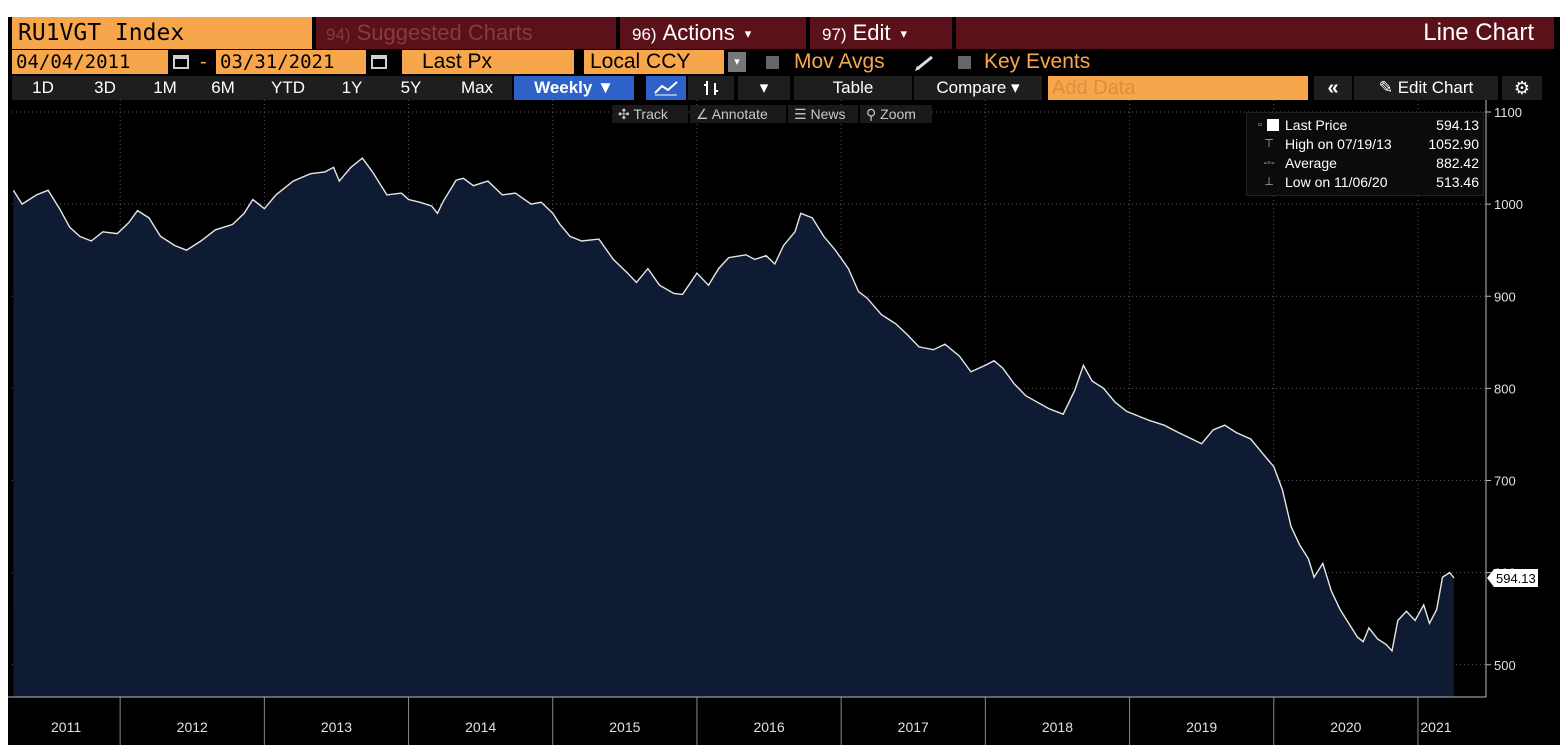 The width and height of the screenshot is (1568, 752). What do you see at coordinates (563, 87) in the screenshot?
I see `frequency-label: Weekly` at bounding box center [563, 87].